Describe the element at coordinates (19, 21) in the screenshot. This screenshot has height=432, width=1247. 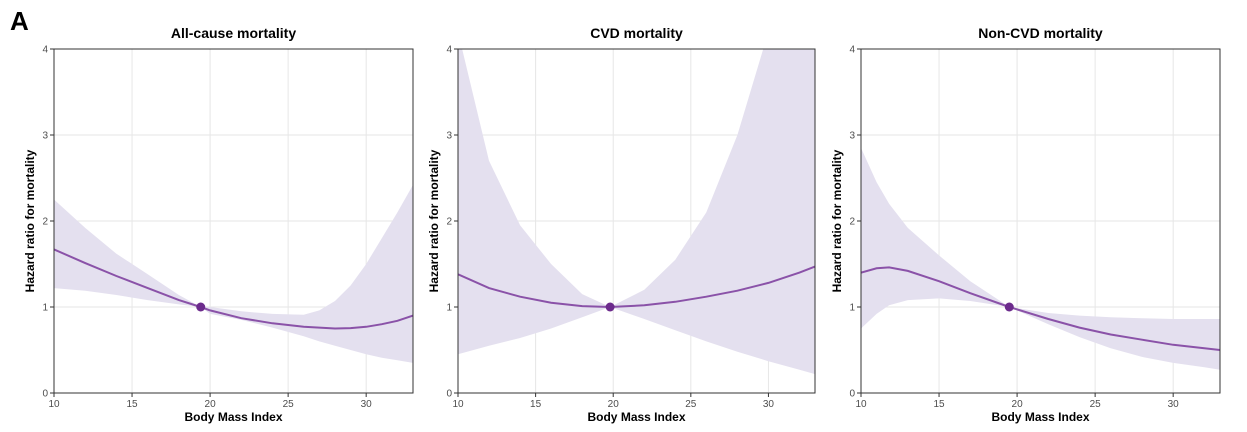
I see `panel-letter: A` at that location.